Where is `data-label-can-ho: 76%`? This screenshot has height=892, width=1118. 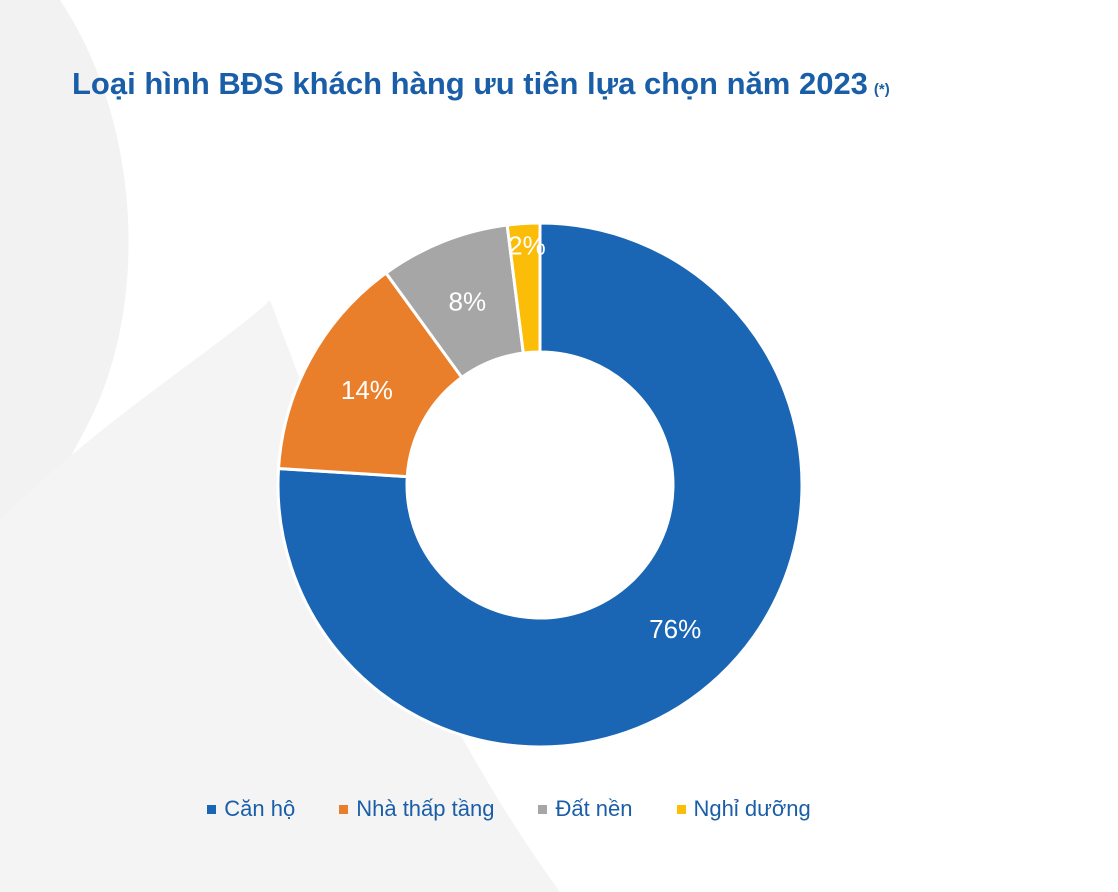 data-label-can-ho: 76% is located at coordinates (675, 629).